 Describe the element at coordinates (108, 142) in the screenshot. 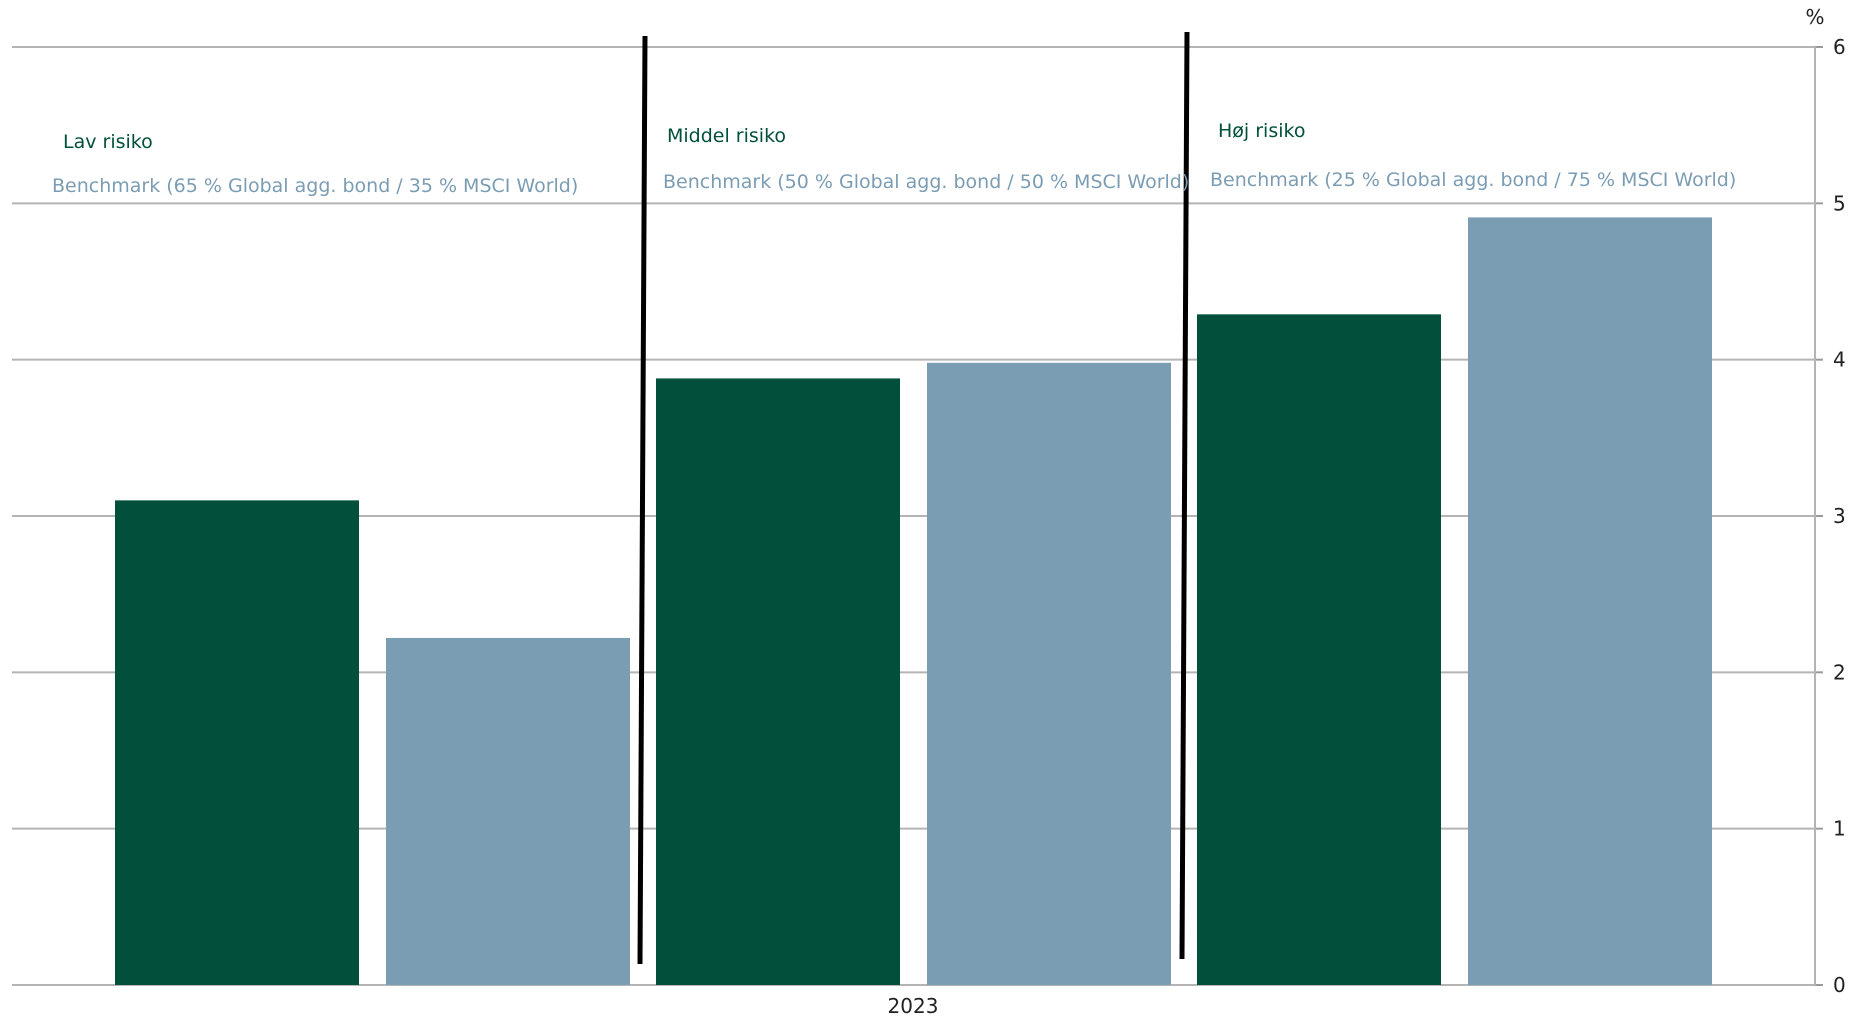

I see `group-title-1: Lav risiko` at that location.